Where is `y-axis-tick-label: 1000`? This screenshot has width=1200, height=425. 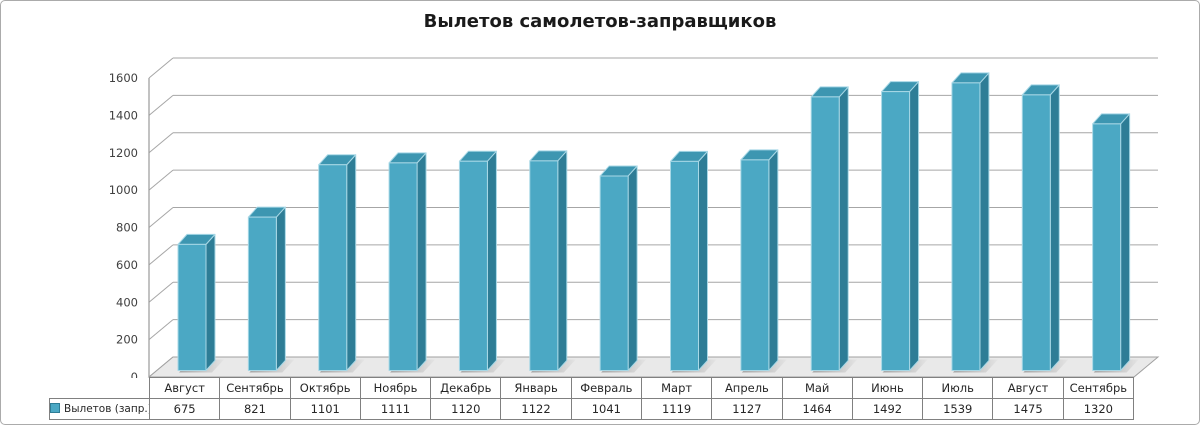 y-axis-tick-label: 1000 is located at coordinates (123, 190).